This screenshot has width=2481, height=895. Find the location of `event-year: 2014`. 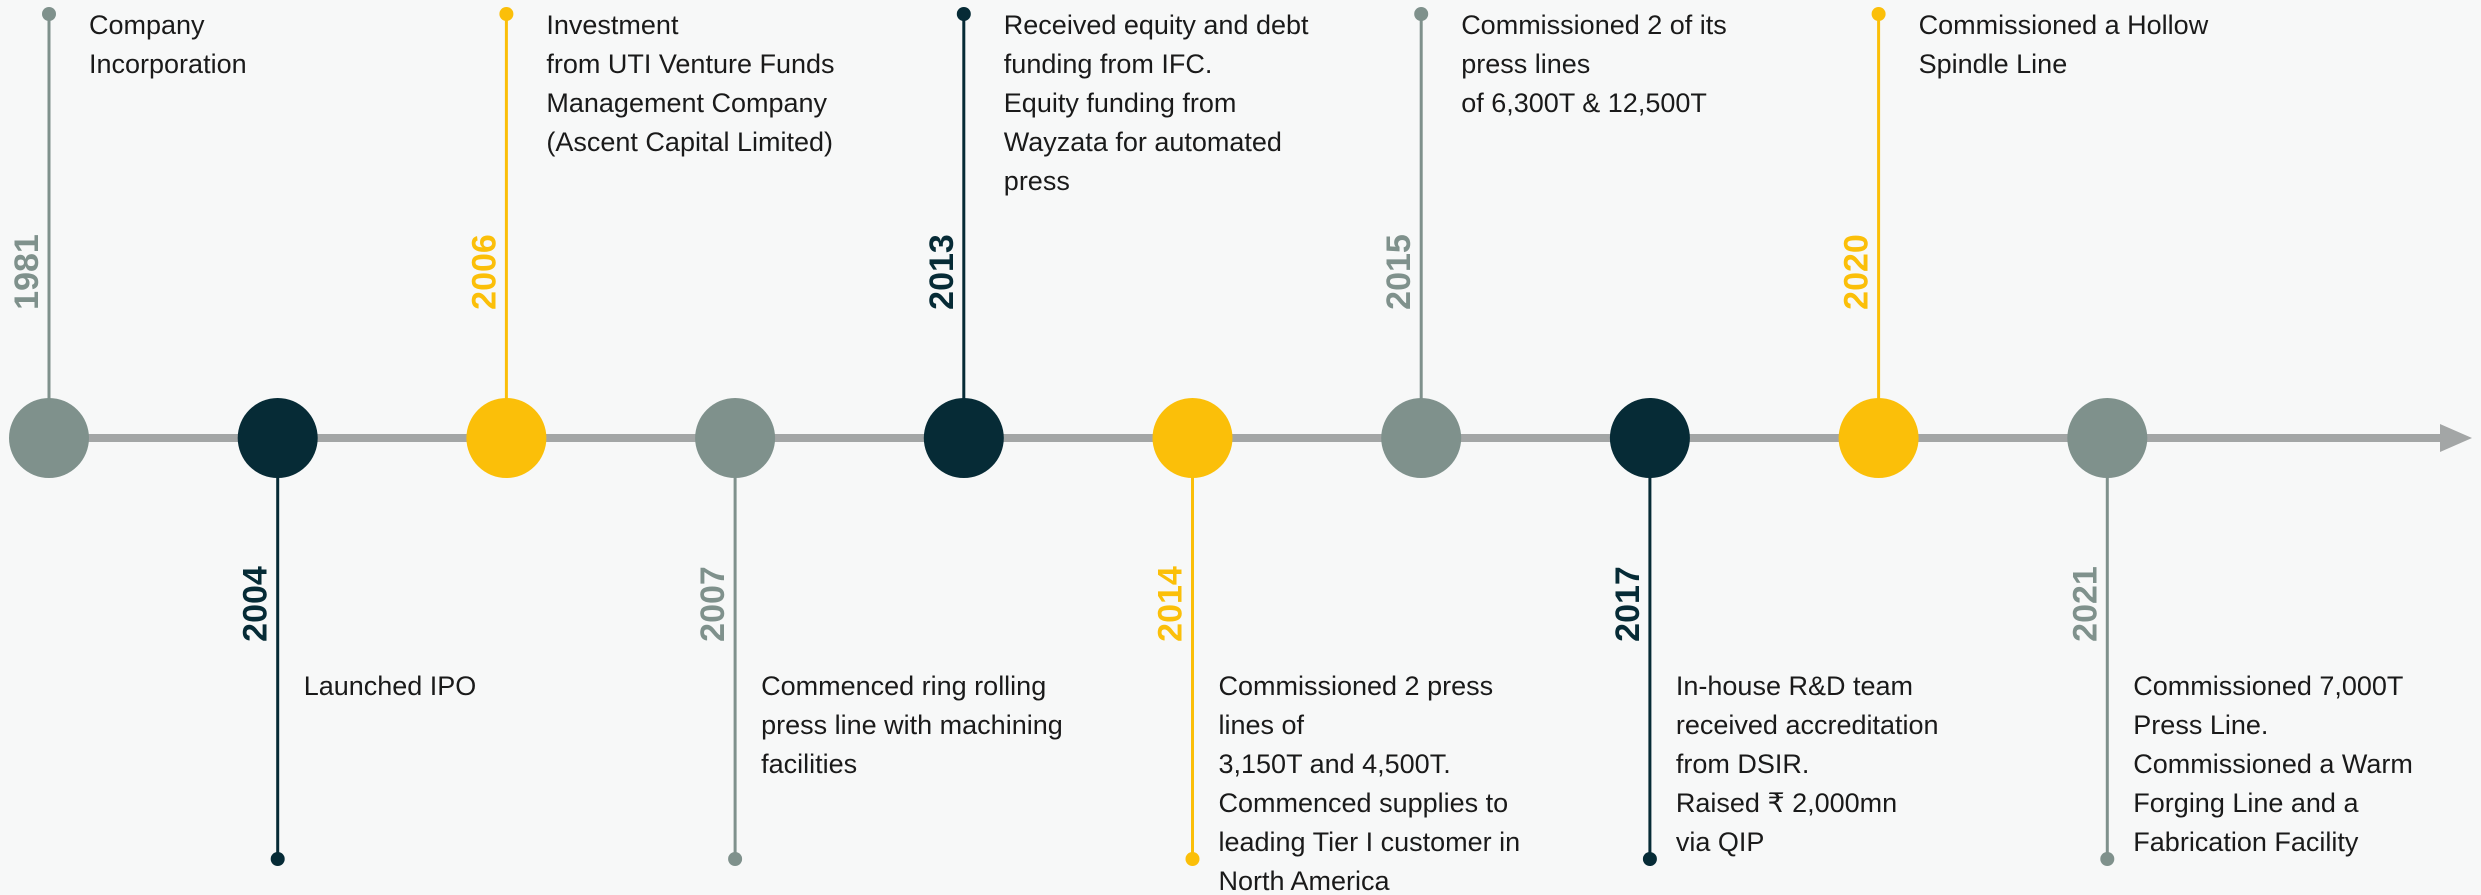

event-year: 2014 is located at coordinates (1170, 604).